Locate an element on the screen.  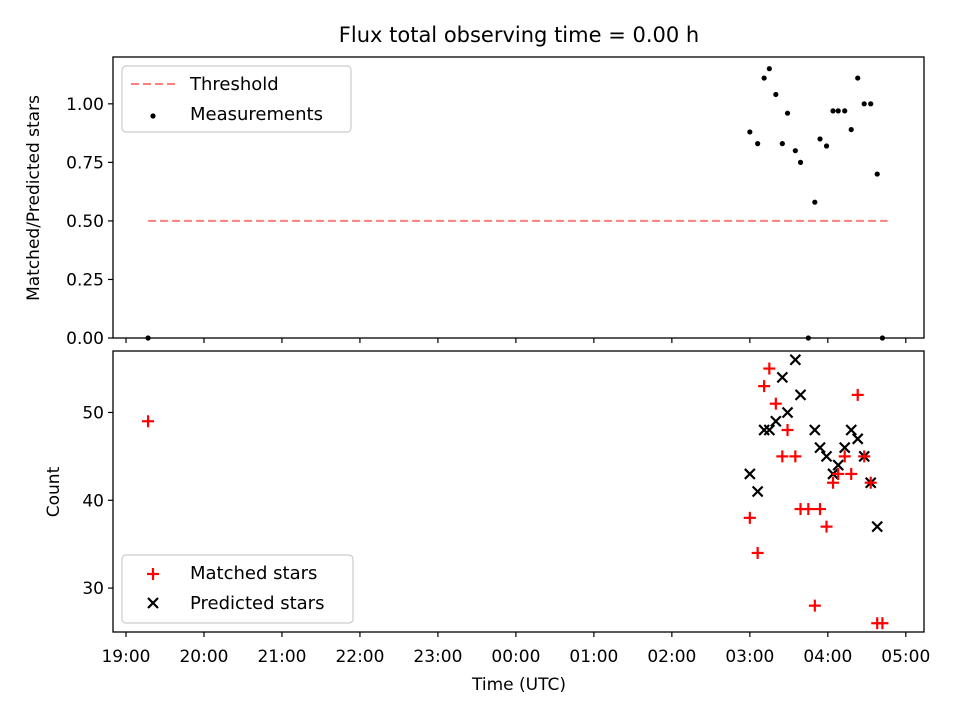
top-y-tick-label: 1.00 is located at coordinates (85, 105).